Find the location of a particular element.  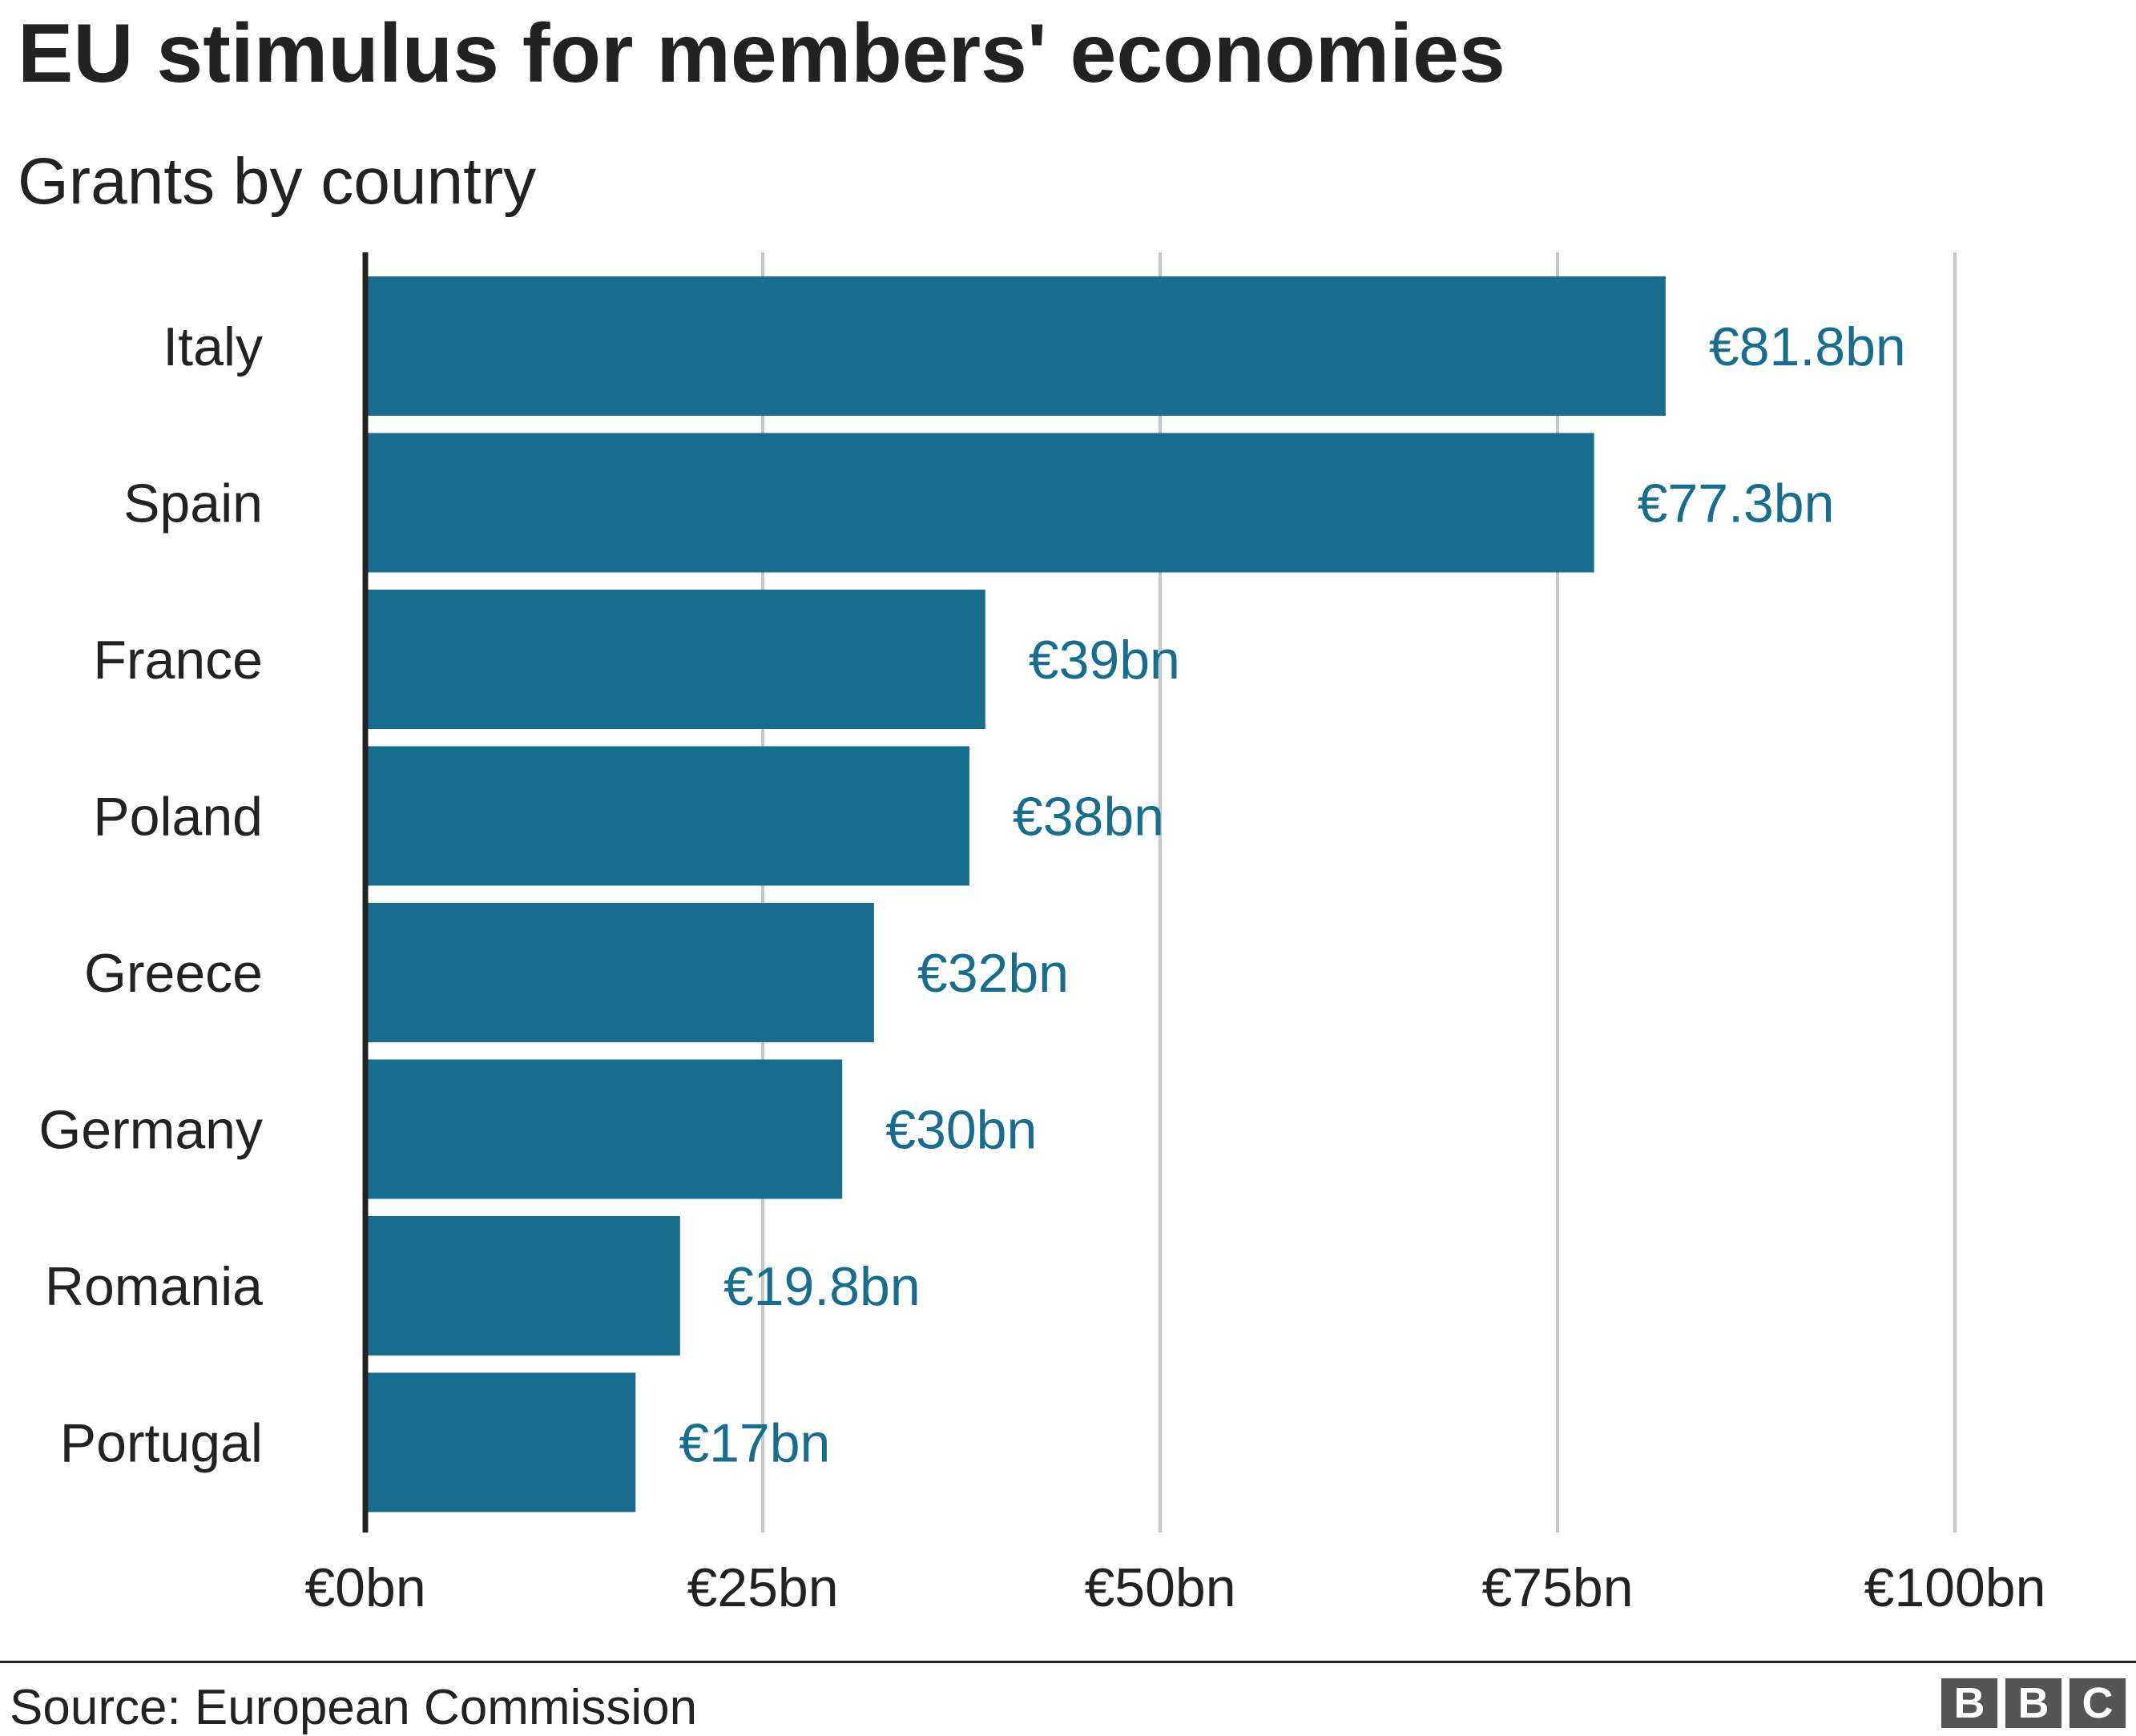

data-label: €32bn is located at coordinates (993, 973).